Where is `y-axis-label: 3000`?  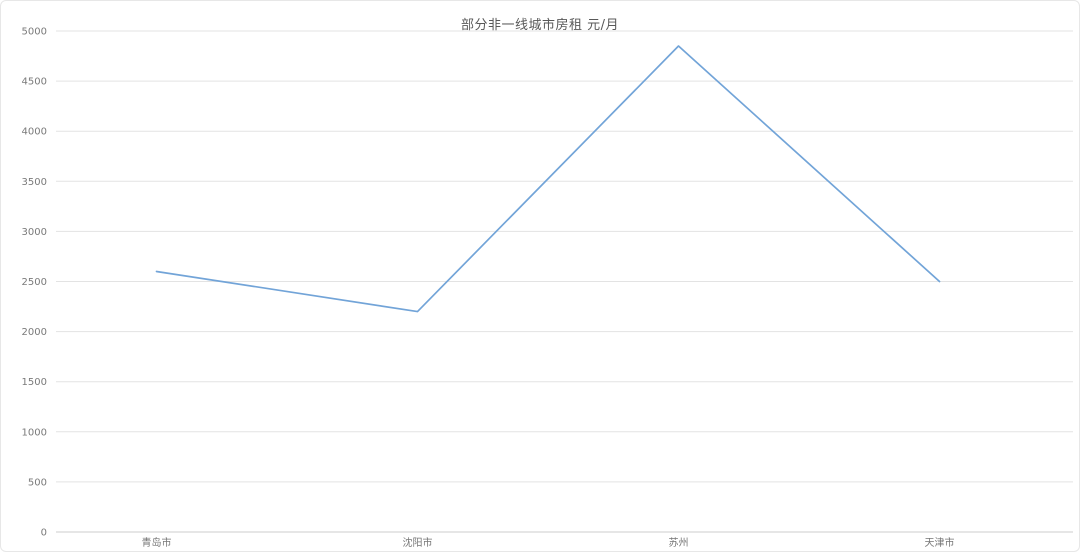 y-axis-label: 3000 is located at coordinates (34, 232).